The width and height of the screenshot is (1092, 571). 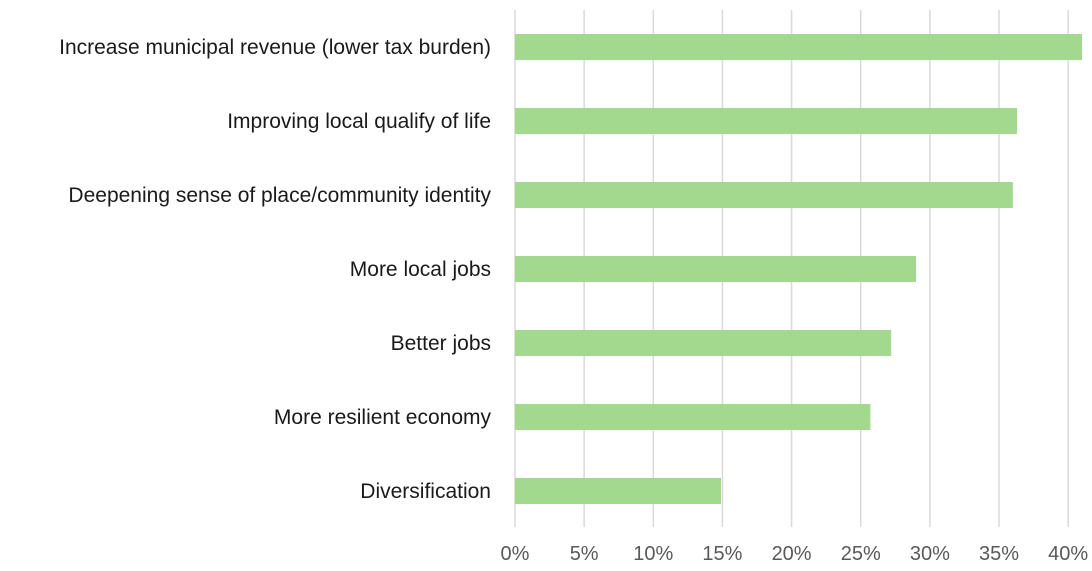 I want to click on x-tick-label: 5%, so click(x=584, y=554).